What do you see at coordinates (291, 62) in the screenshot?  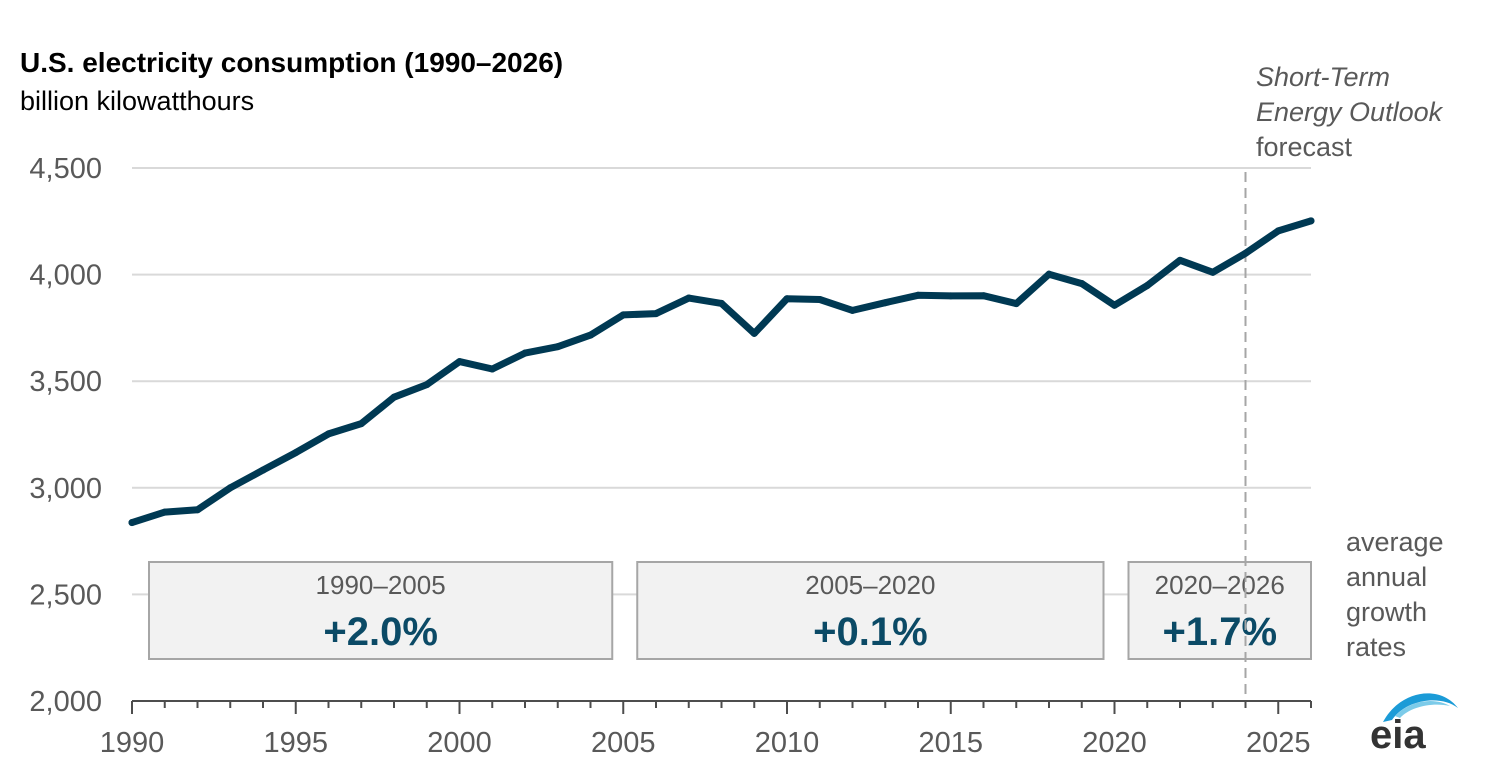 I see `chart-title: U.S. electricity consumption (1990–2026)` at bounding box center [291, 62].